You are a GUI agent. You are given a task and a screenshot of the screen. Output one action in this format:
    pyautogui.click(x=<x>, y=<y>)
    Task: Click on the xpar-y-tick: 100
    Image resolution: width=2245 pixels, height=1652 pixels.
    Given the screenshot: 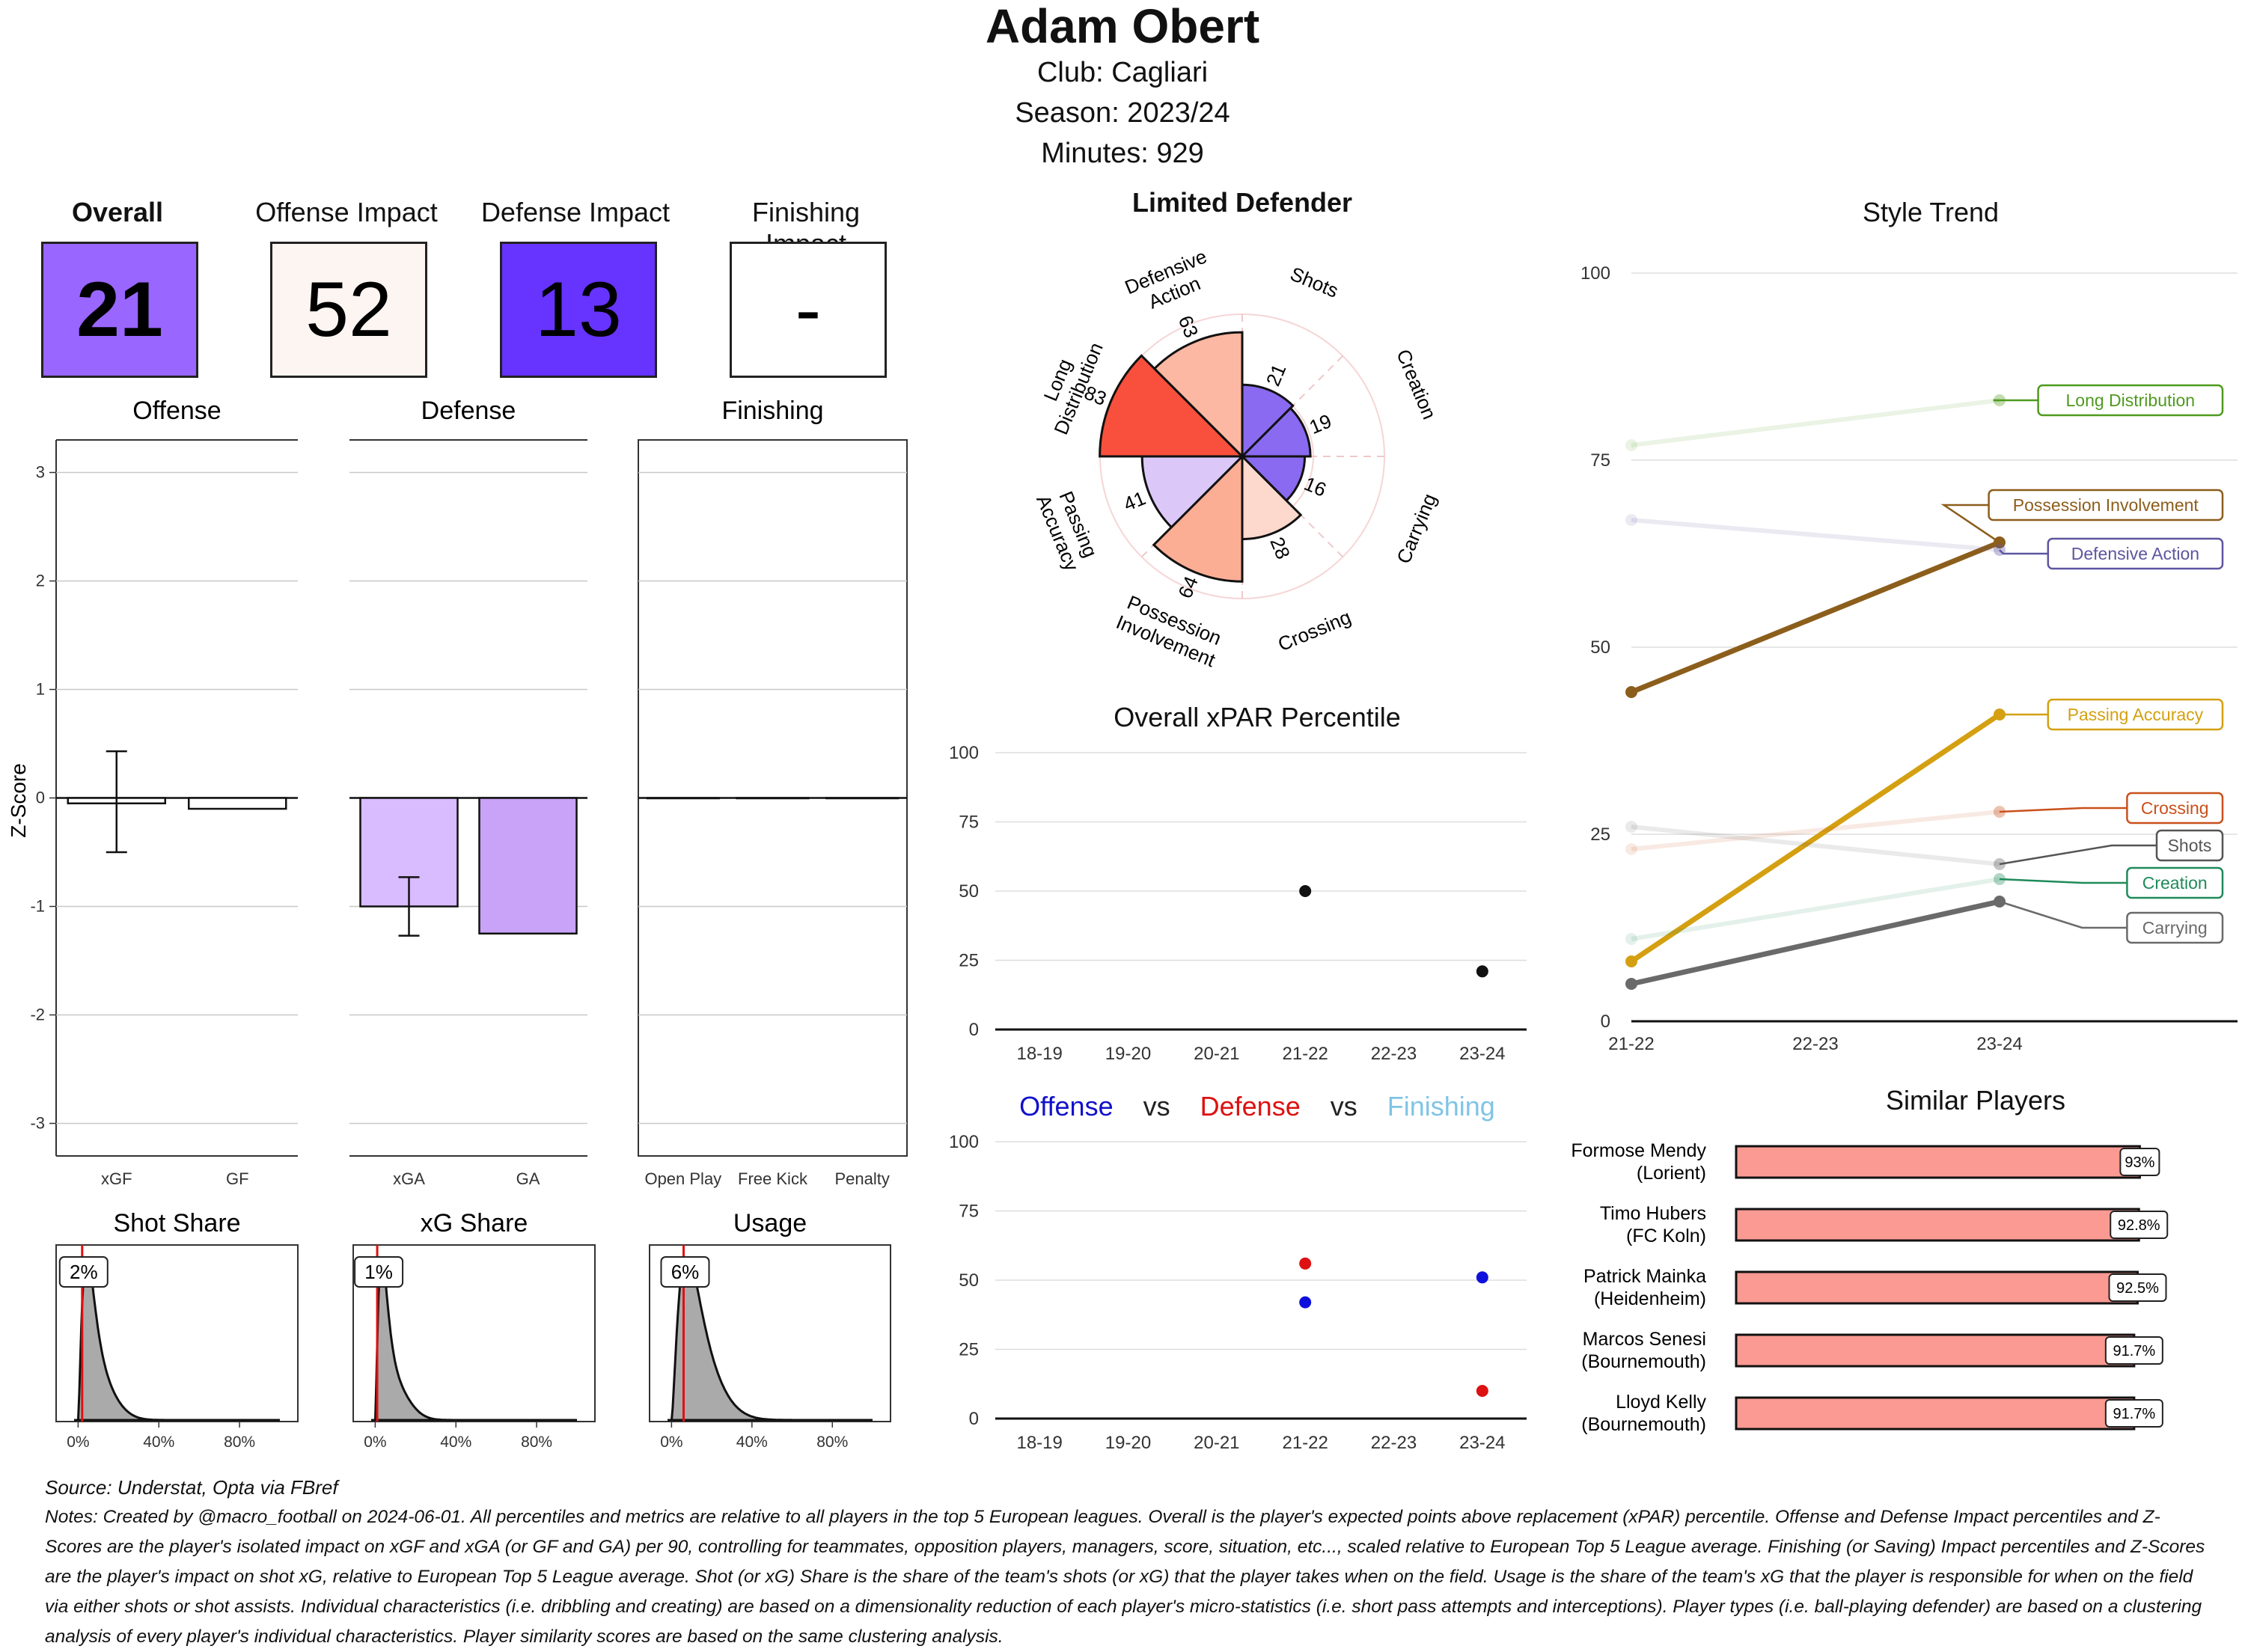 What is the action you would take?
    pyautogui.click(x=964, y=753)
    